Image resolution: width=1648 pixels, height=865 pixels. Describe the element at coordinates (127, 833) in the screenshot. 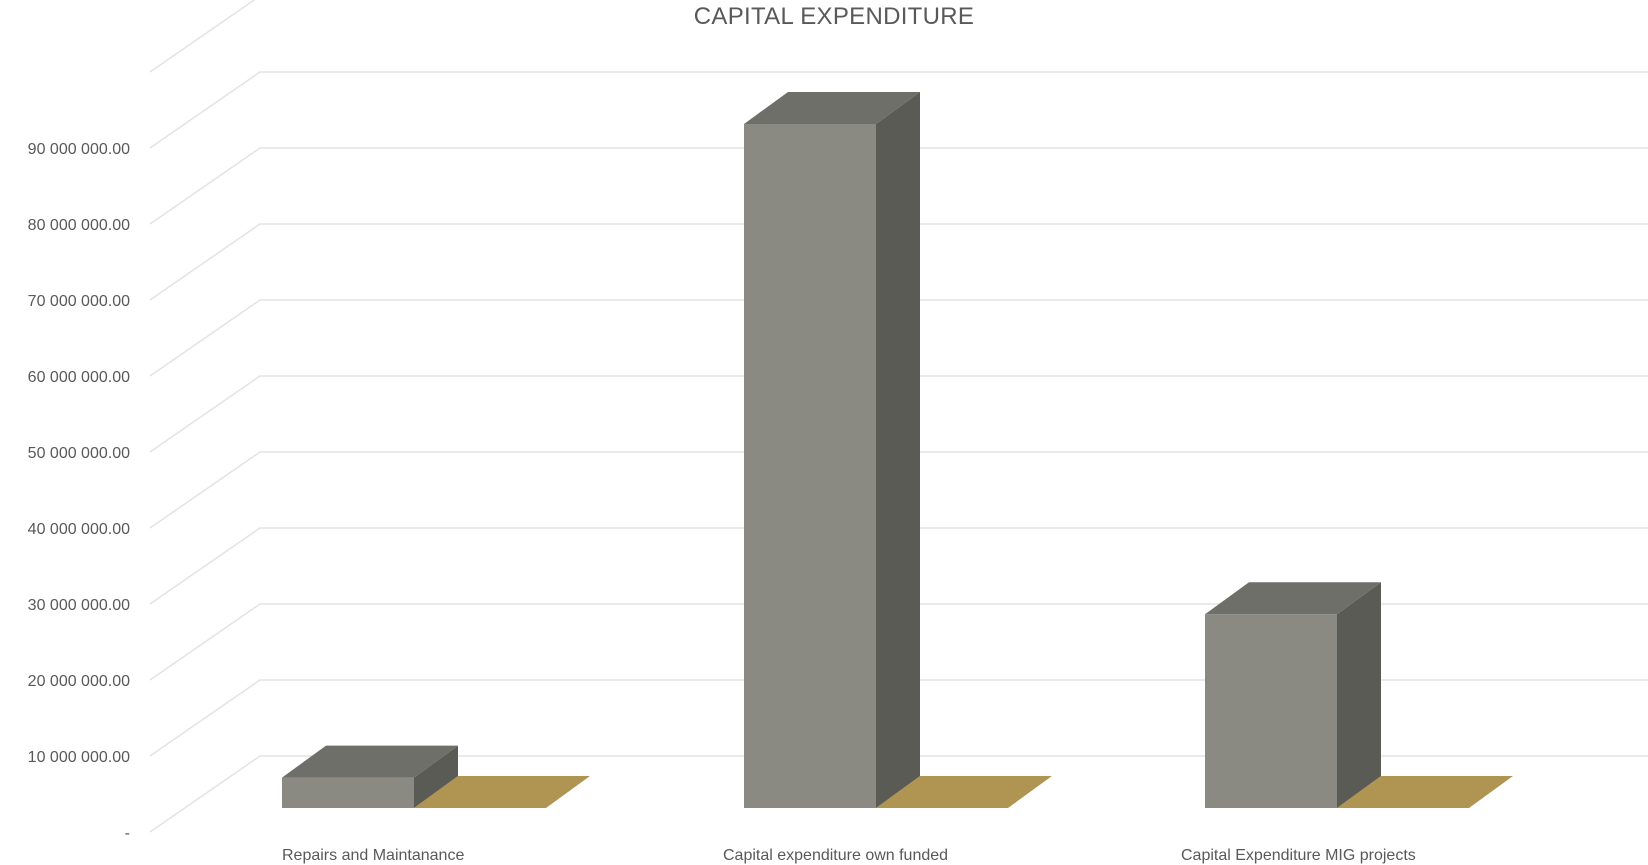

I see `y-tick-label: -` at that location.